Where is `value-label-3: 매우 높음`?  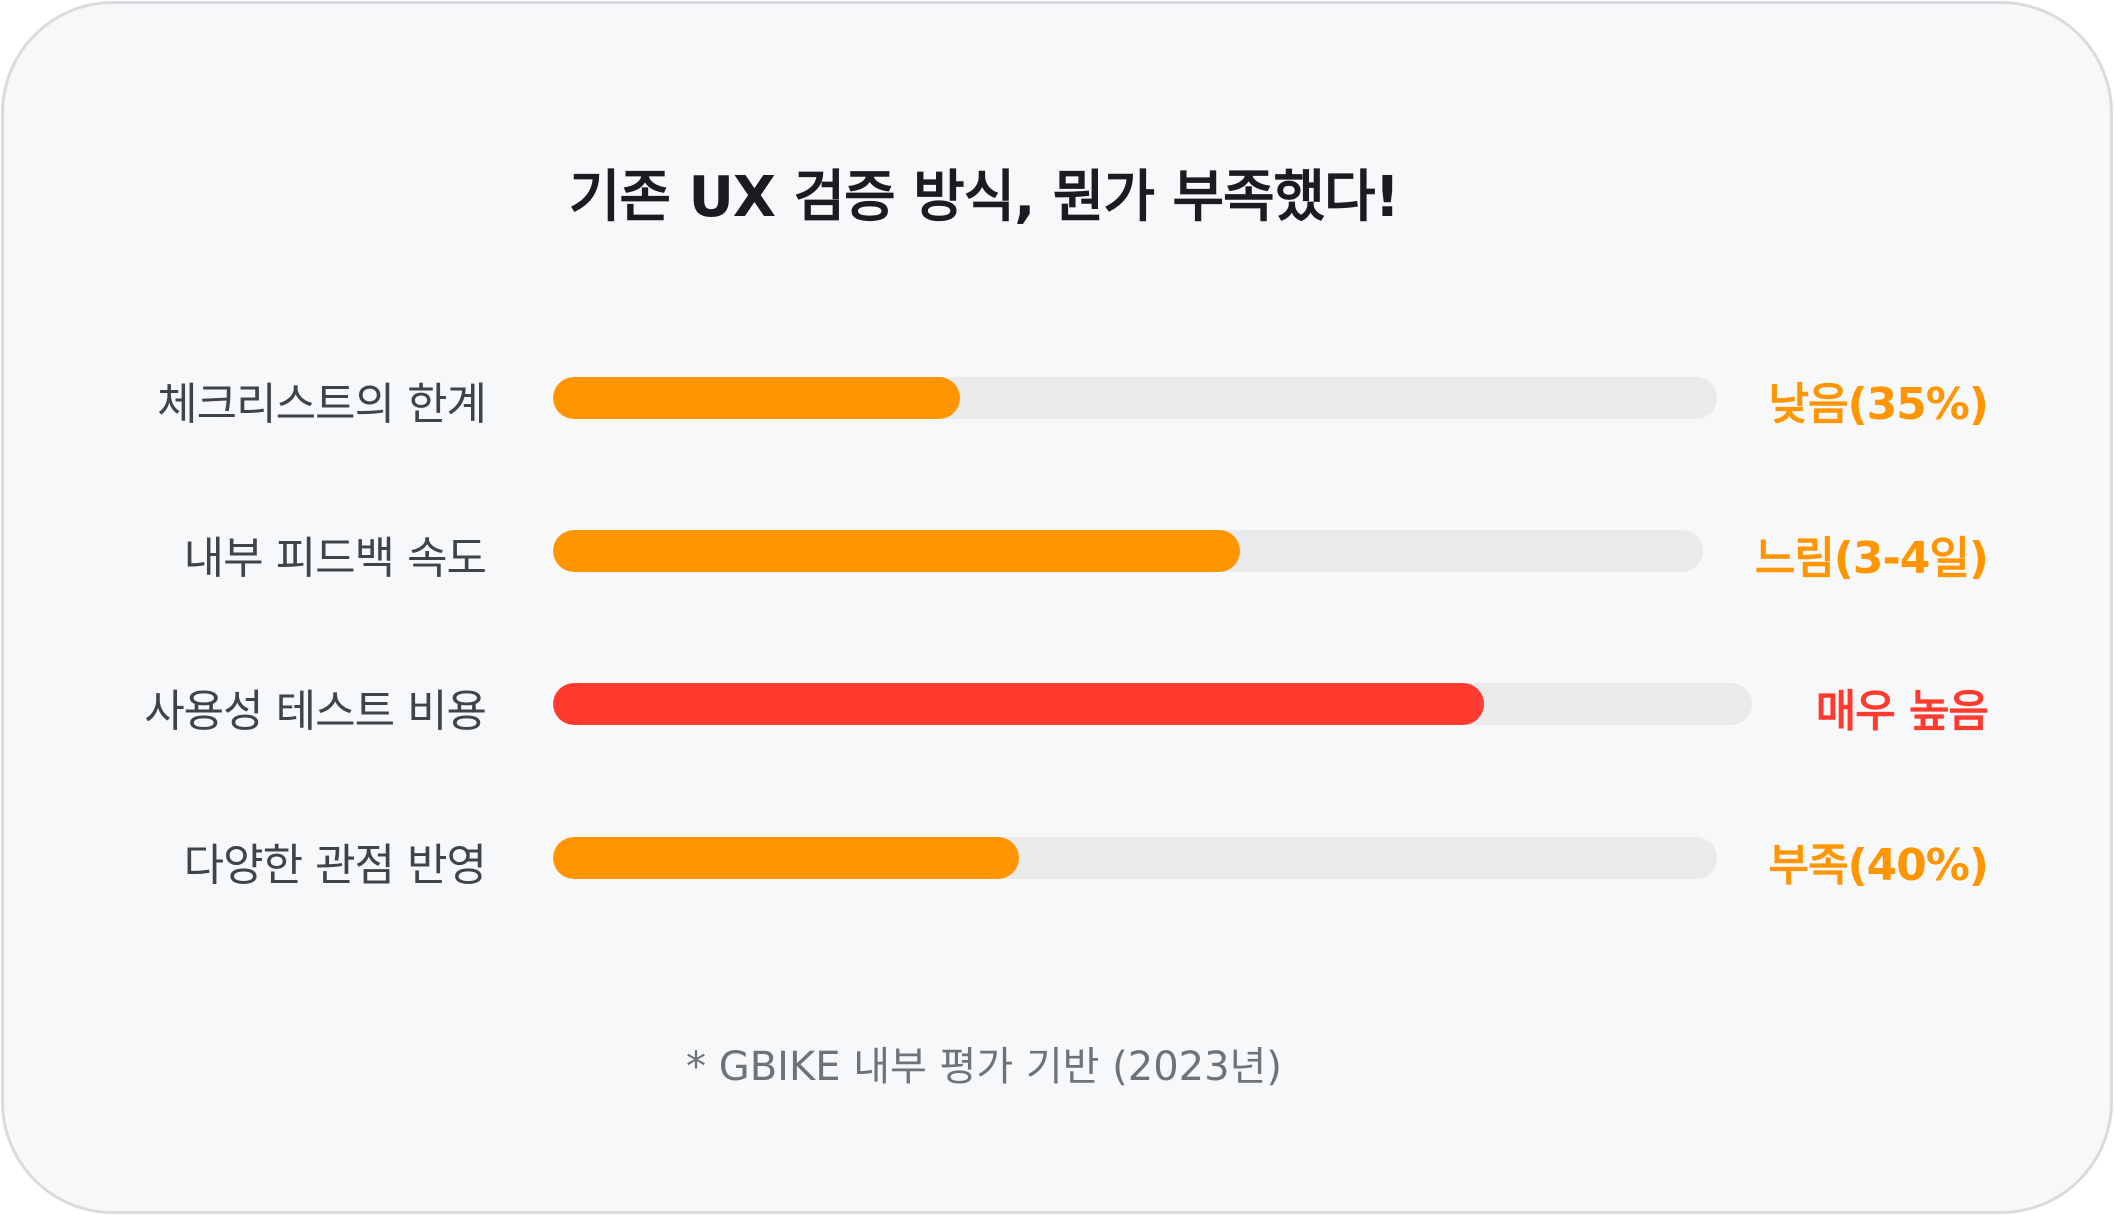
value-label-3: 매우 높음 is located at coordinates (1902, 711).